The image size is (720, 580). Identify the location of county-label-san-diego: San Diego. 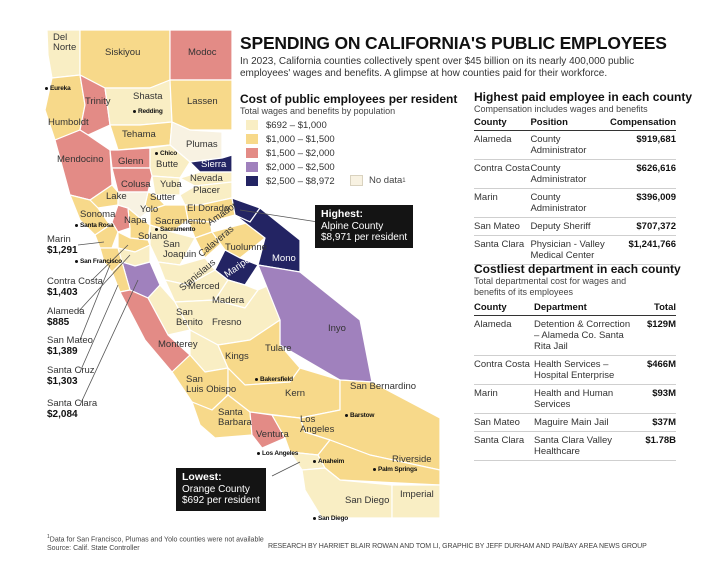
(367, 500).